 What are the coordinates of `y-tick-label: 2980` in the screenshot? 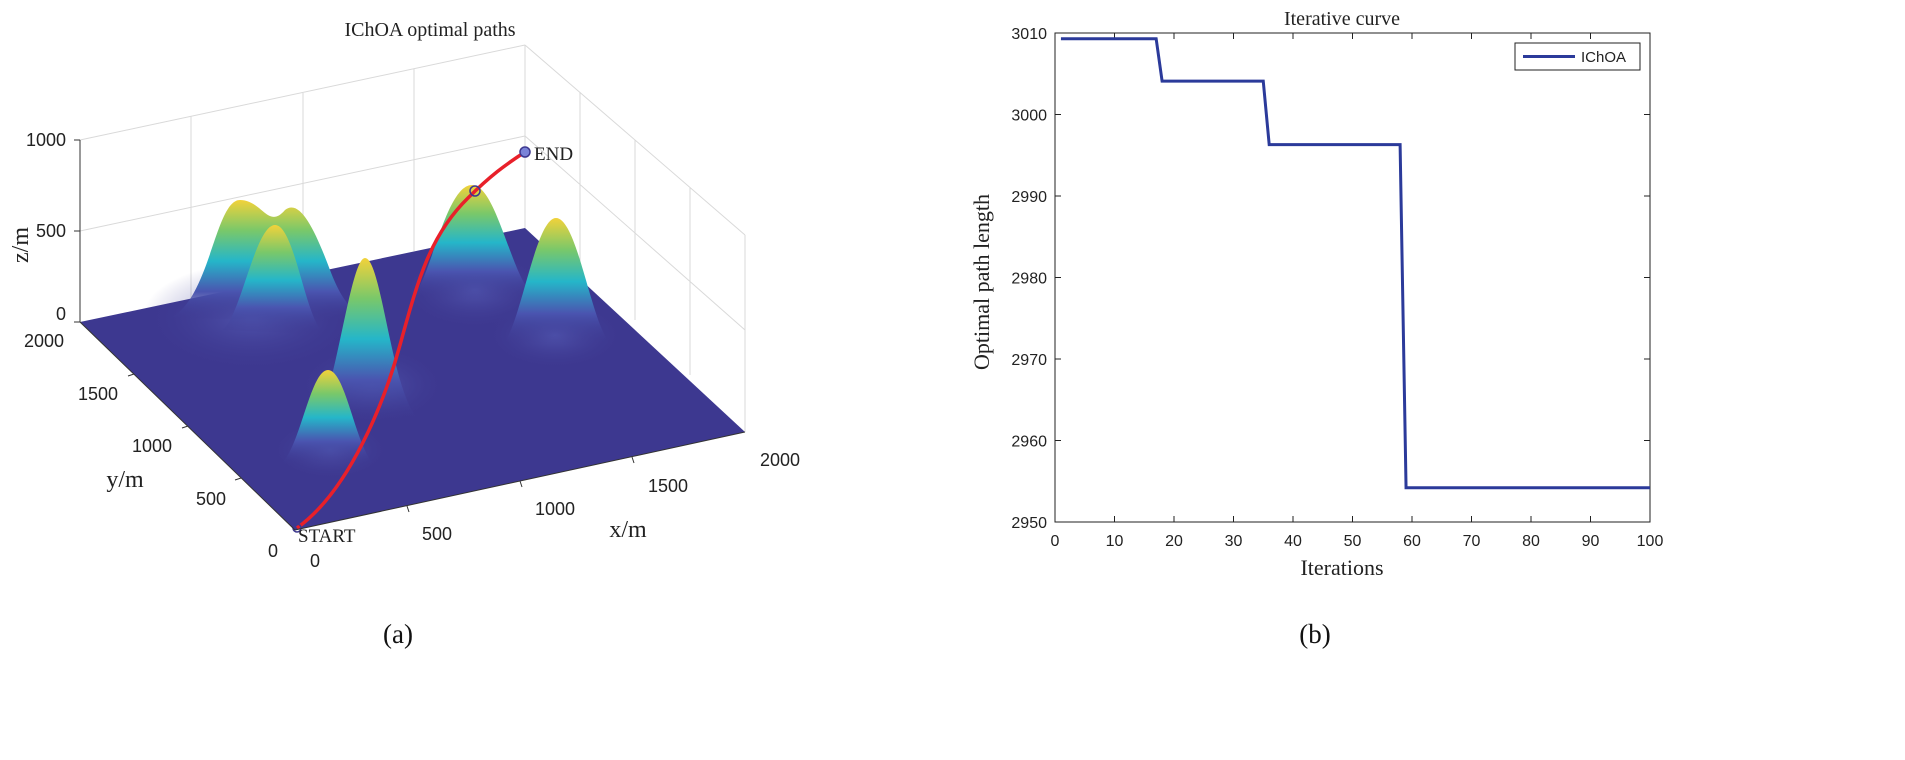 It's located at (1029, 279).